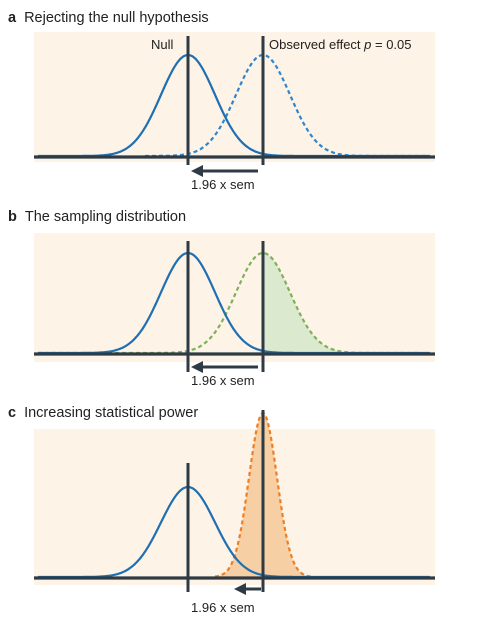  Describe the element at coordinates (368, 44) in the screenshot. I see `p-symbol: p` at that location.